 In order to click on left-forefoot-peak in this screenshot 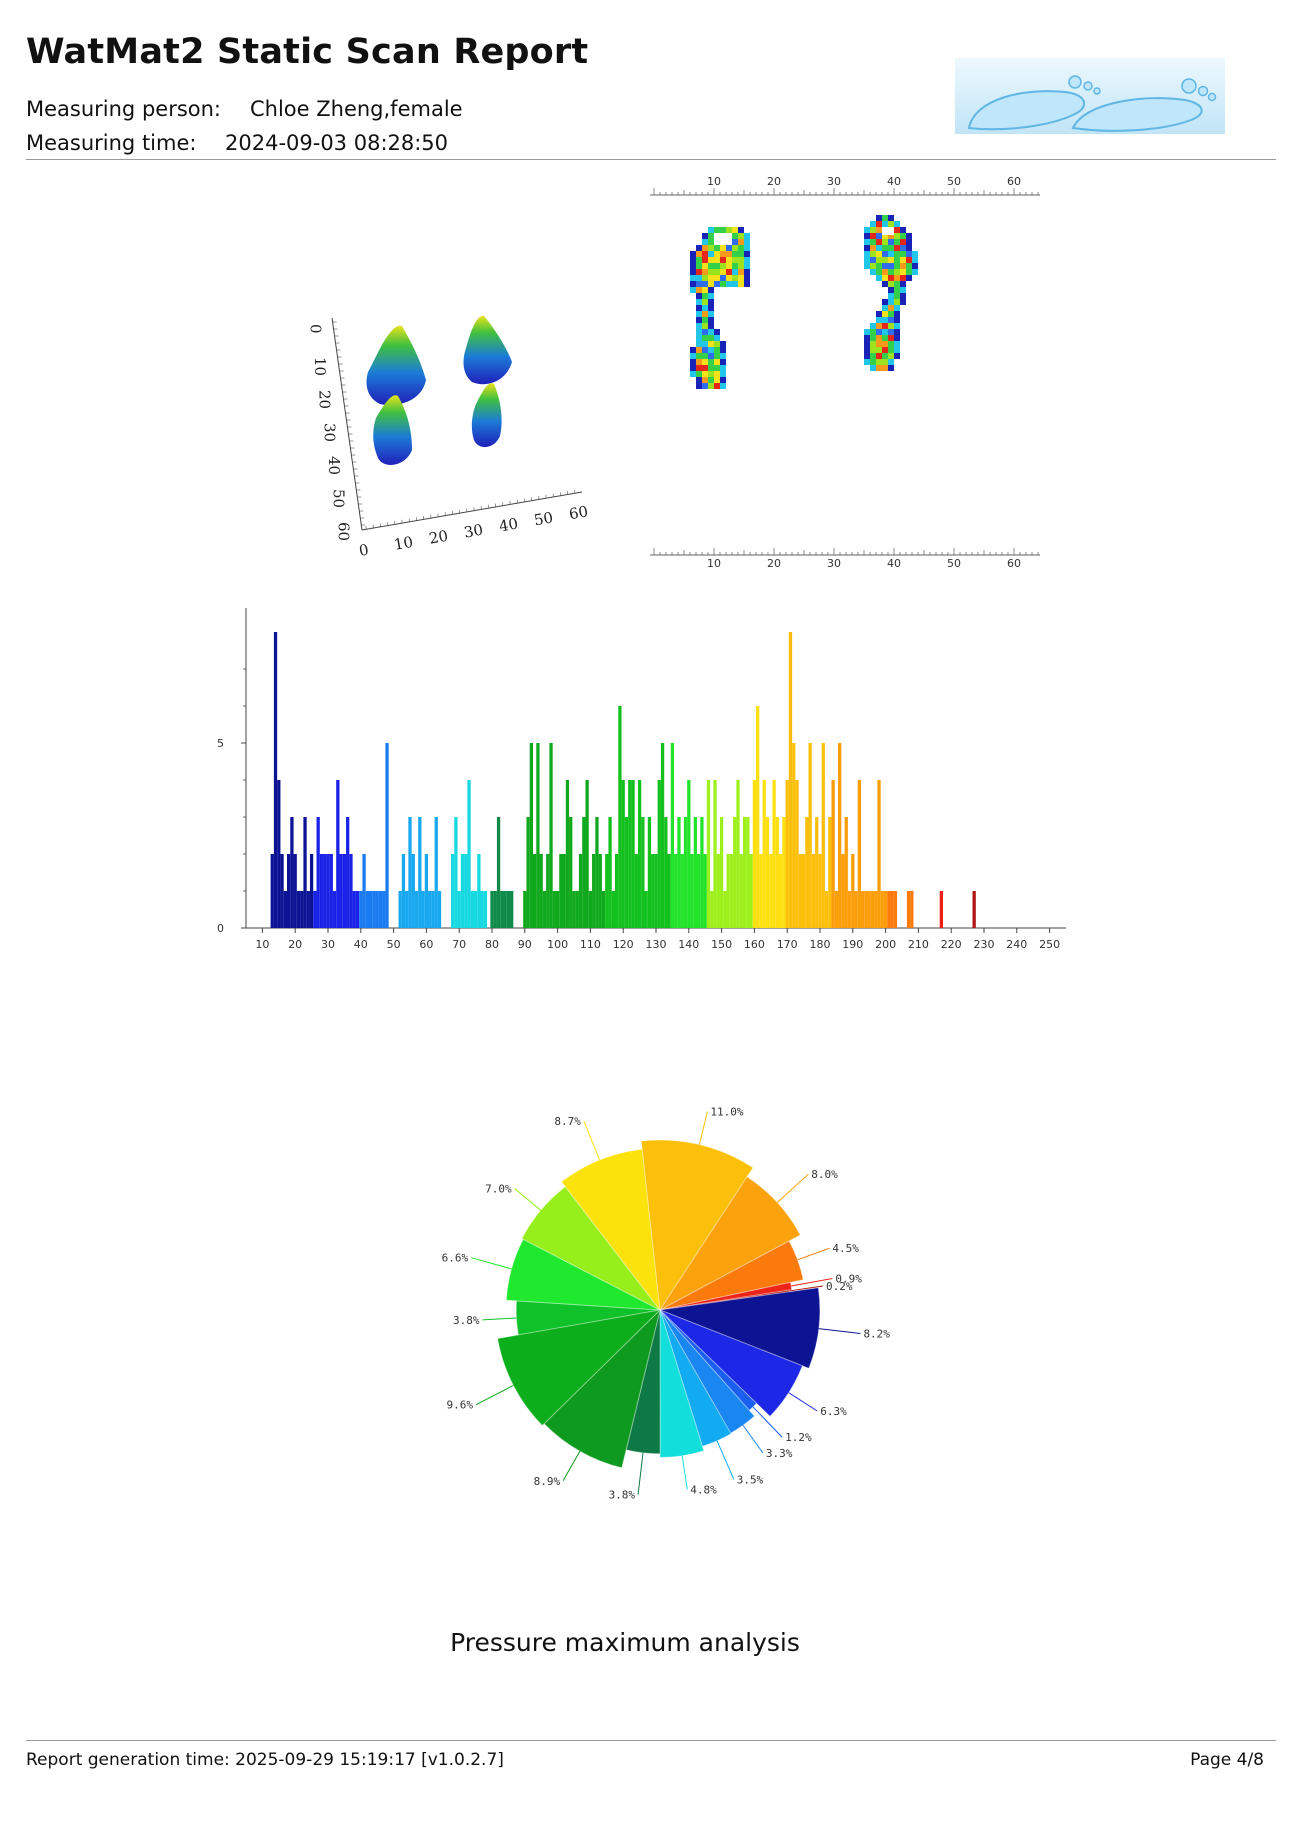, I will do `click(396, 365)`.